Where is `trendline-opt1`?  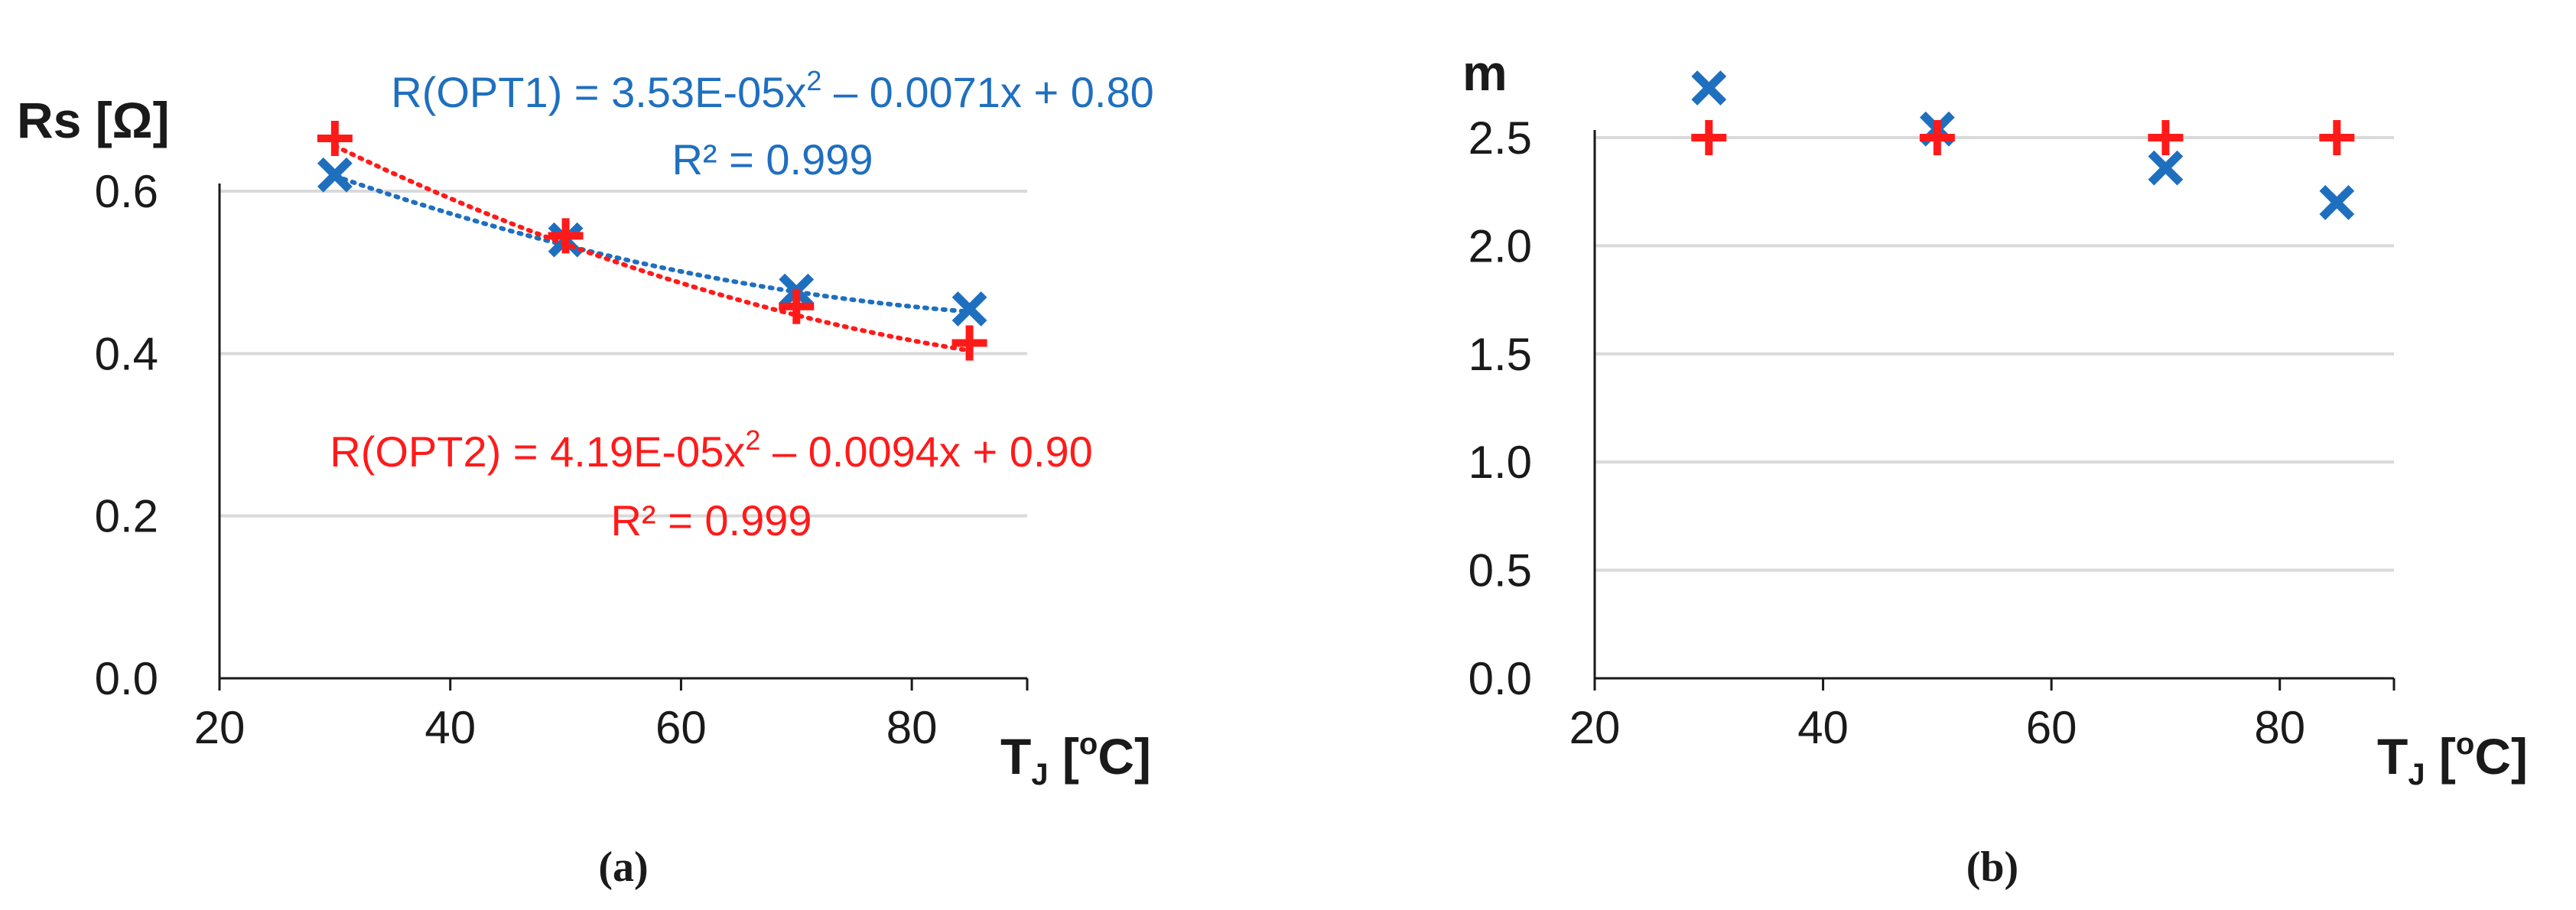
trendline-opt1 is located at coordinates (652, 244).